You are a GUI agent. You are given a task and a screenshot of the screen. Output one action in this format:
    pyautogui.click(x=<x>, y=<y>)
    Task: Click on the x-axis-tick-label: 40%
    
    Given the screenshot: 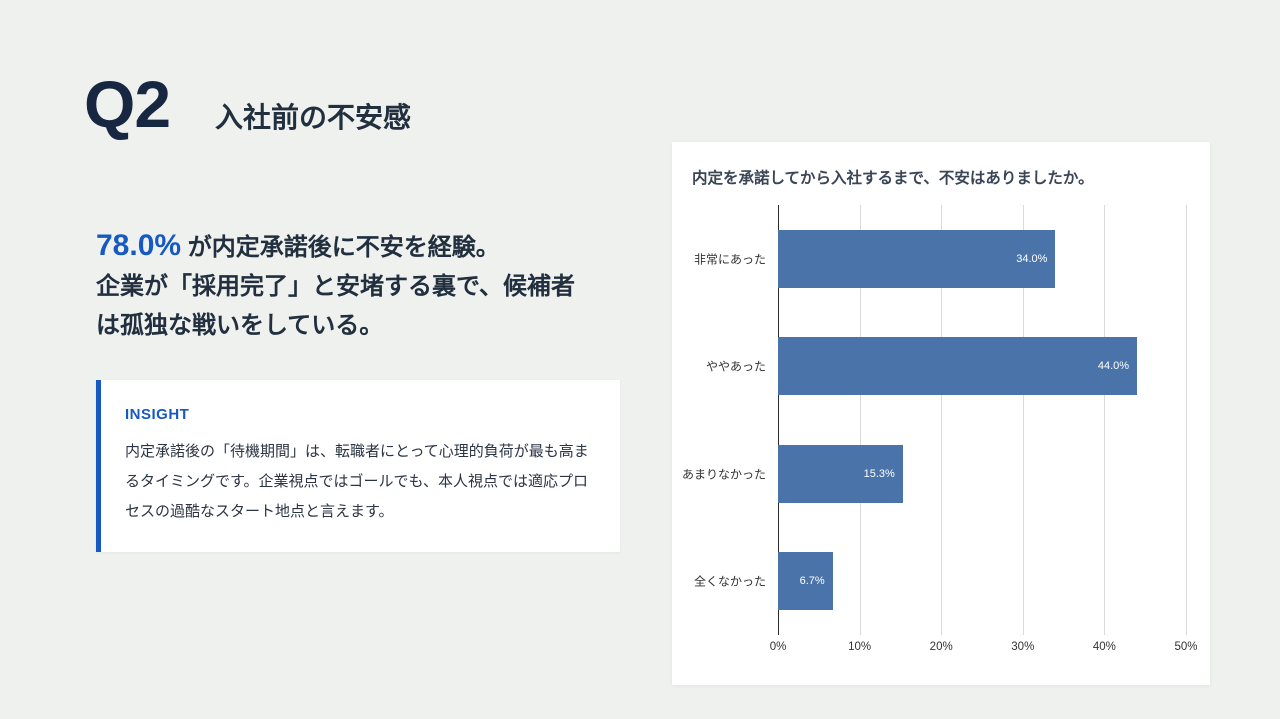 What is the action you would take?
    pyautogui.click(x=1104, y=647)
    